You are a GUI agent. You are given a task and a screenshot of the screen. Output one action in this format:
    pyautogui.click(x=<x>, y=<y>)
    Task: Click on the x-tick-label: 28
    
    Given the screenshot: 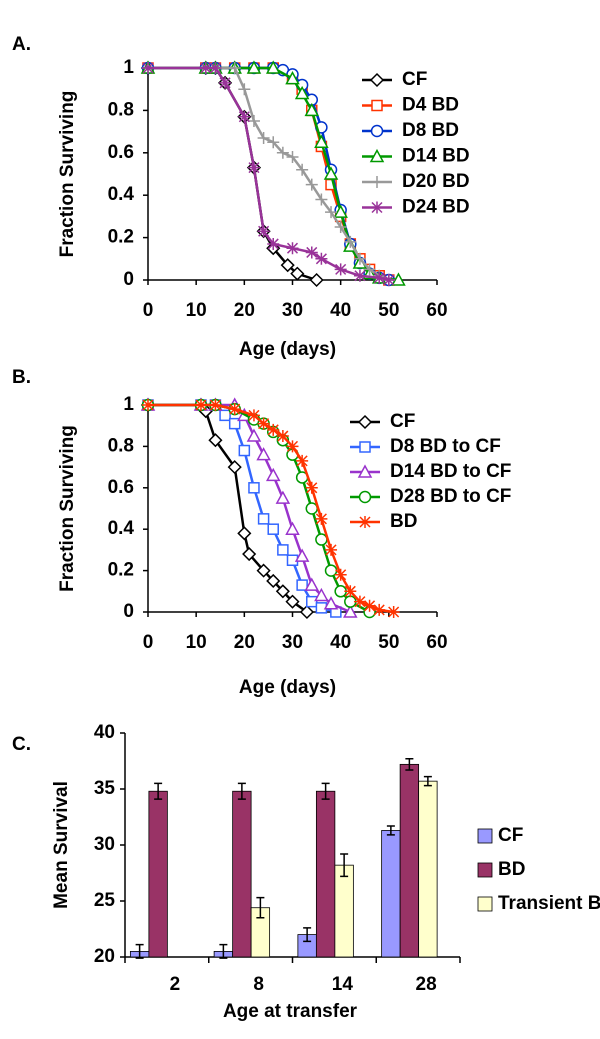 What is the action you would take?
    pyautogui.click(x=426, y=984)
    